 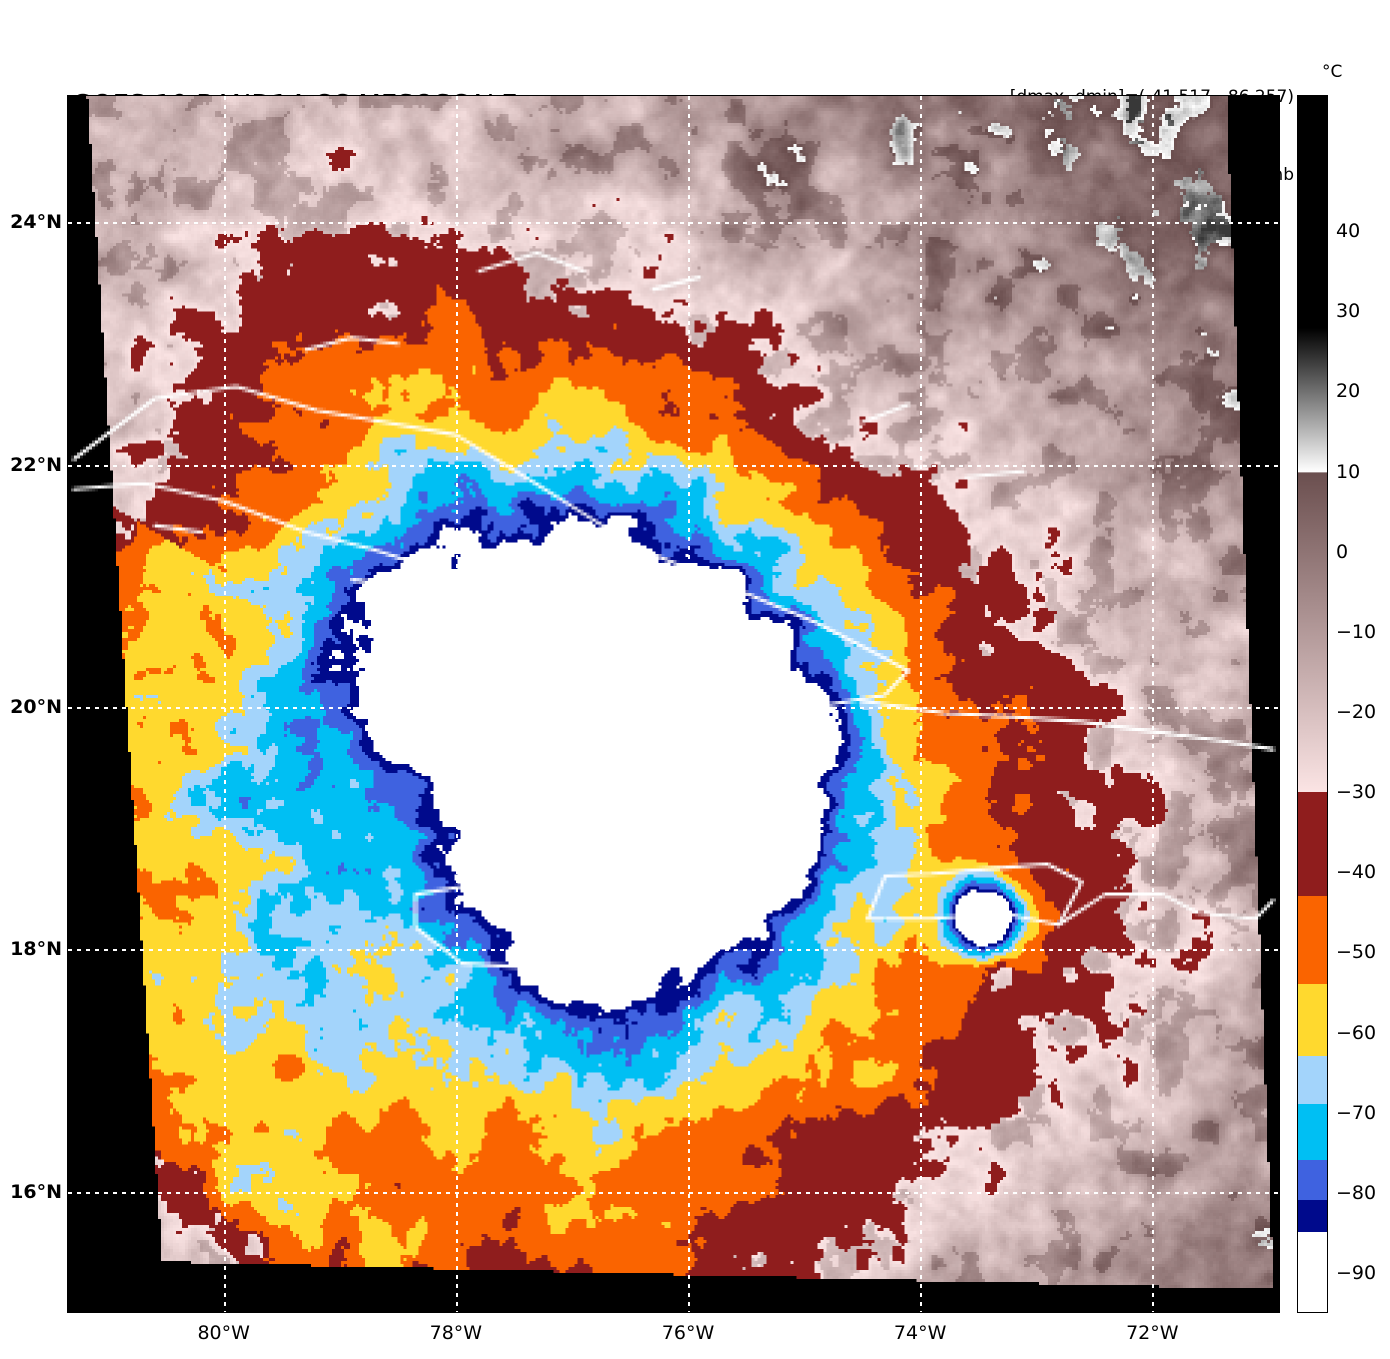 I want to click on lat-tick-label-22: 22°N, so click(x=36, y=464).